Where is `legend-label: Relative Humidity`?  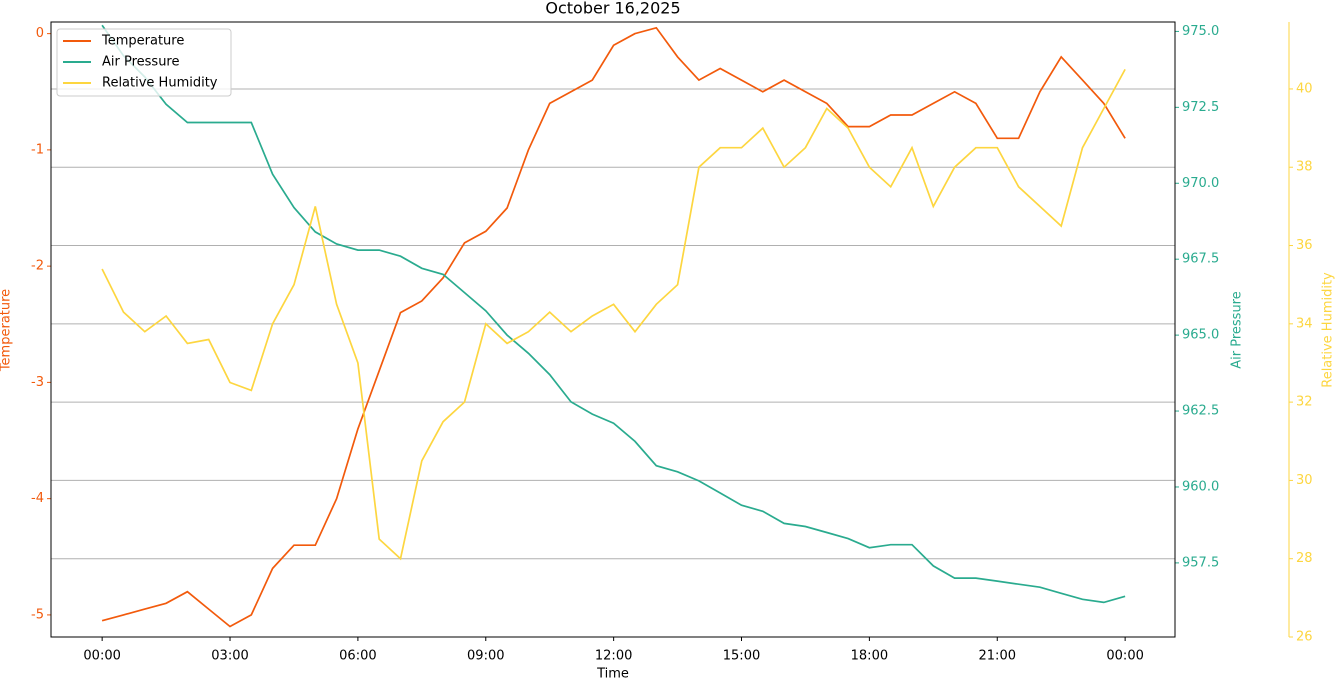 legend-label: Relative Humidity is located at coordinates (160, 83).